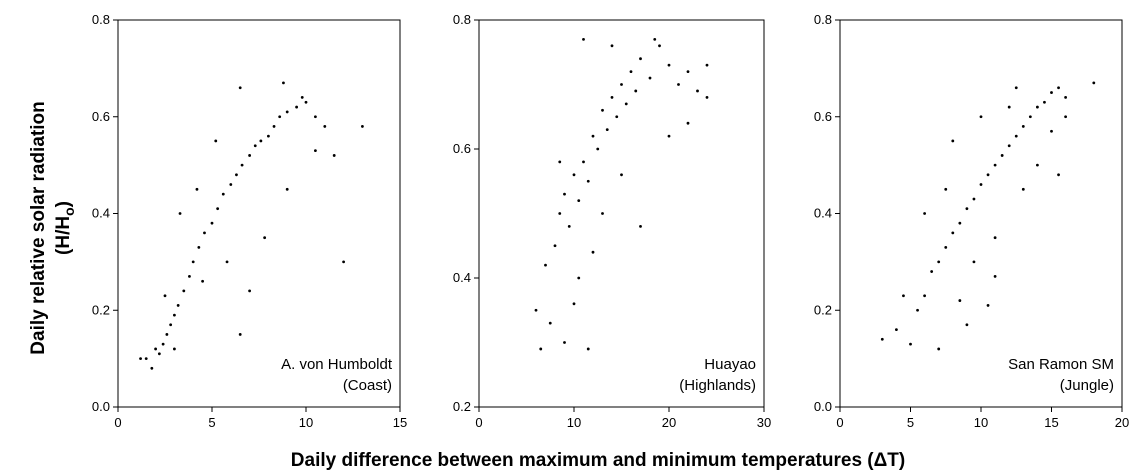 Image resolution: width=1136 pixels, height=473 pixels. What do you see at coordinates (52, 227) in the screenshot?
I see `shared-y-axis-title: Daily relative solar radiation (H/Ho)` at bounding box center [52, 227].